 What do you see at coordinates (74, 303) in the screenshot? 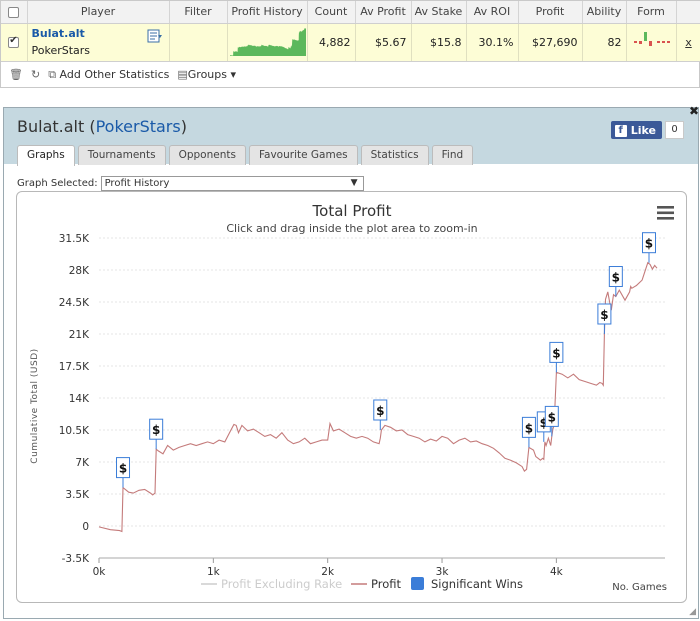
I see `y-tick-label: 24.5K` at bounding box center [74, 303].